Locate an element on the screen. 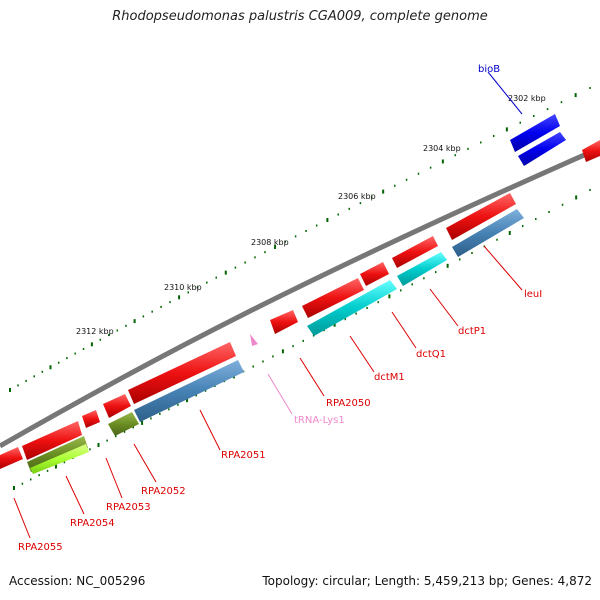 Image resolution: width=600 pixels, height=600 pixels. feature-tRNA-Lys1 is located at coordinates (254, 340).